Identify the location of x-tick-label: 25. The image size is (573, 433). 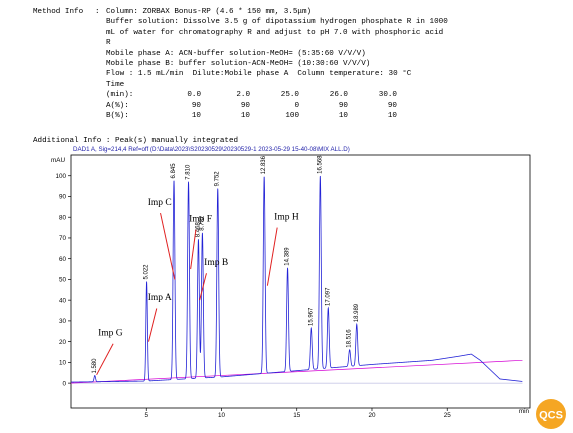
(448, 415).